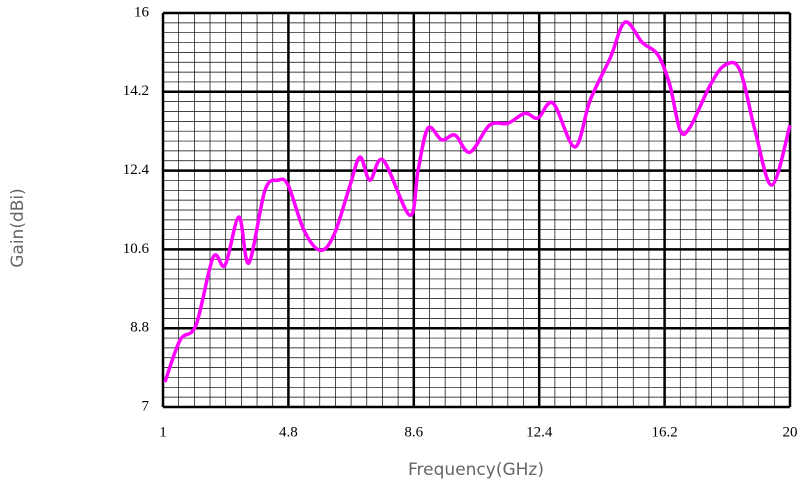 The height and width of the screenshot is (490, 803). Describe the element at coordinates (790, 432) in the screenshot. I see `x-tick-label: 20` at that location.